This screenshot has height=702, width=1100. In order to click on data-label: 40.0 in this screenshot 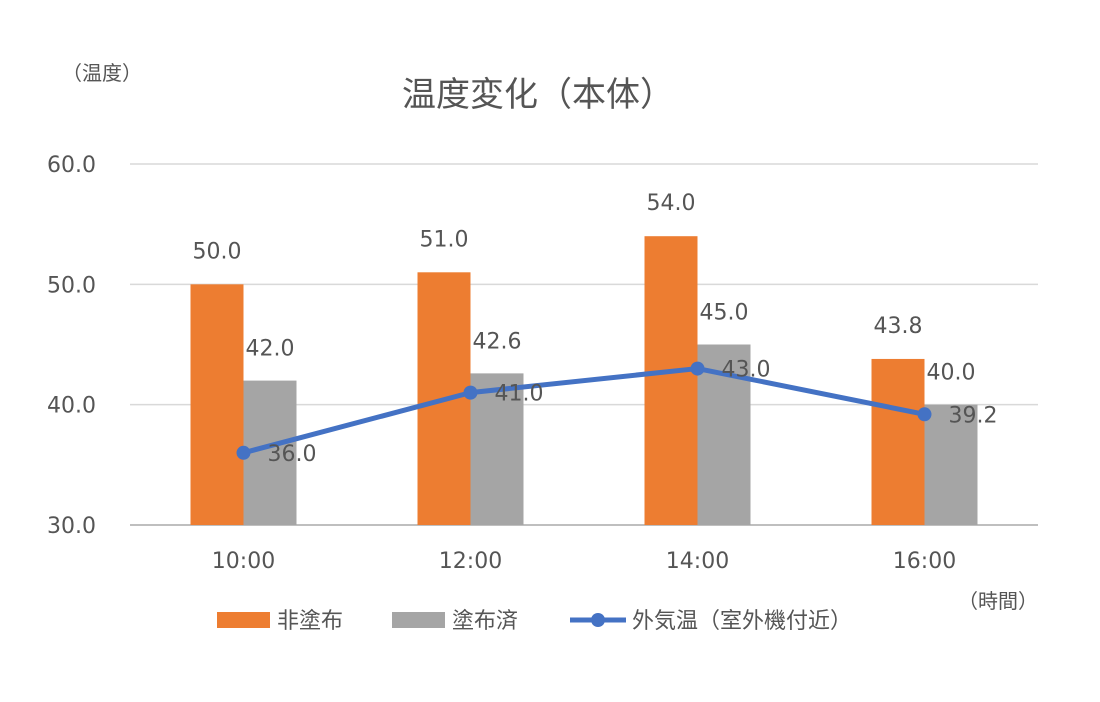, I will do `click(951, 373)`.